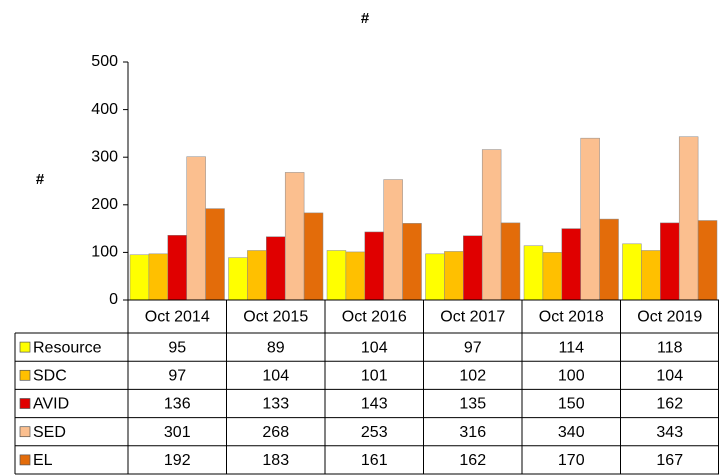 This screenshot has height=475, width=719. What do you see at coordinates (104, 204) in the screenshot?
I see `y-tick-label: 200` at bounding box center [104, 204].